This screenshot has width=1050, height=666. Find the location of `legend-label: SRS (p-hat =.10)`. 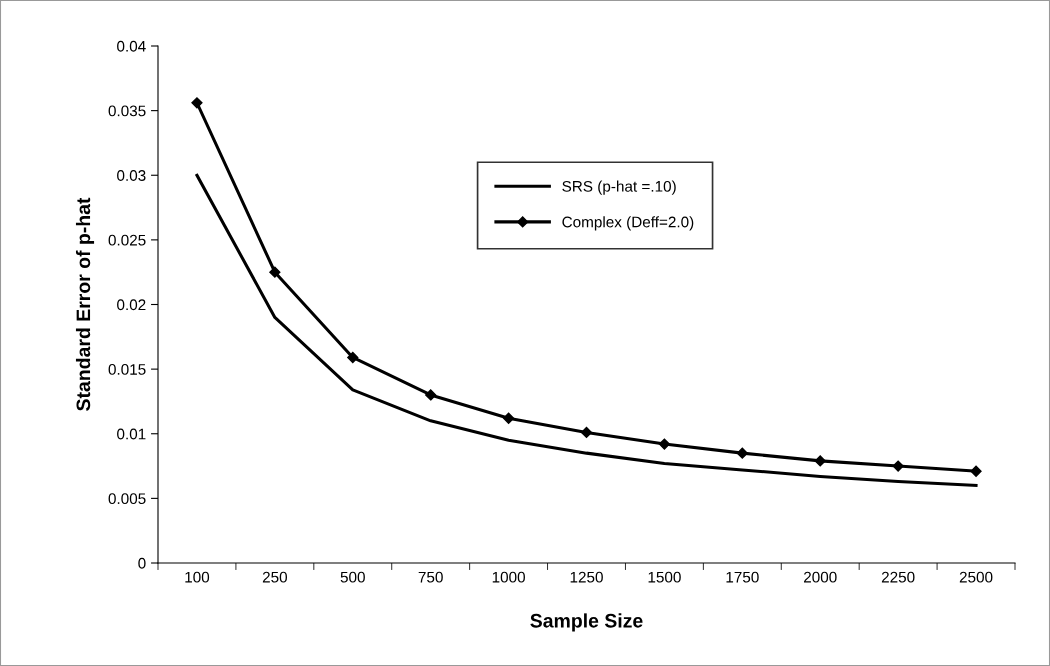

legend-label: SRS (p-hat =.10) is located at coordinates (619, 187).